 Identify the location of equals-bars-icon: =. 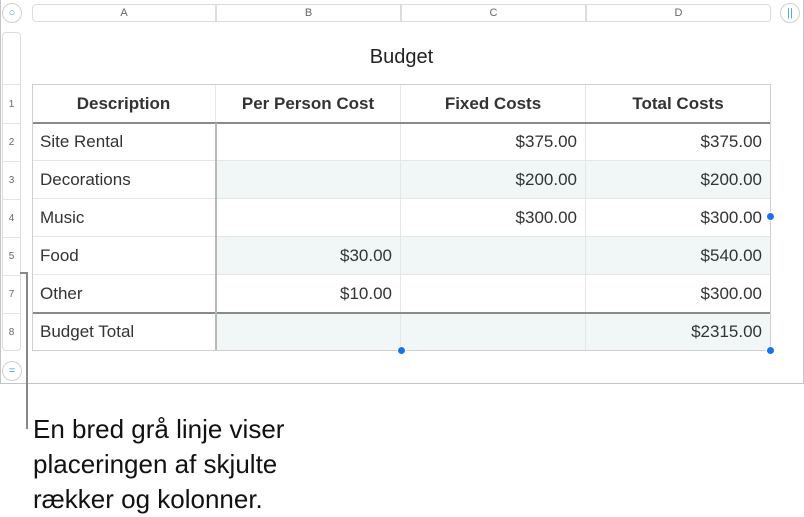
(12, 371).